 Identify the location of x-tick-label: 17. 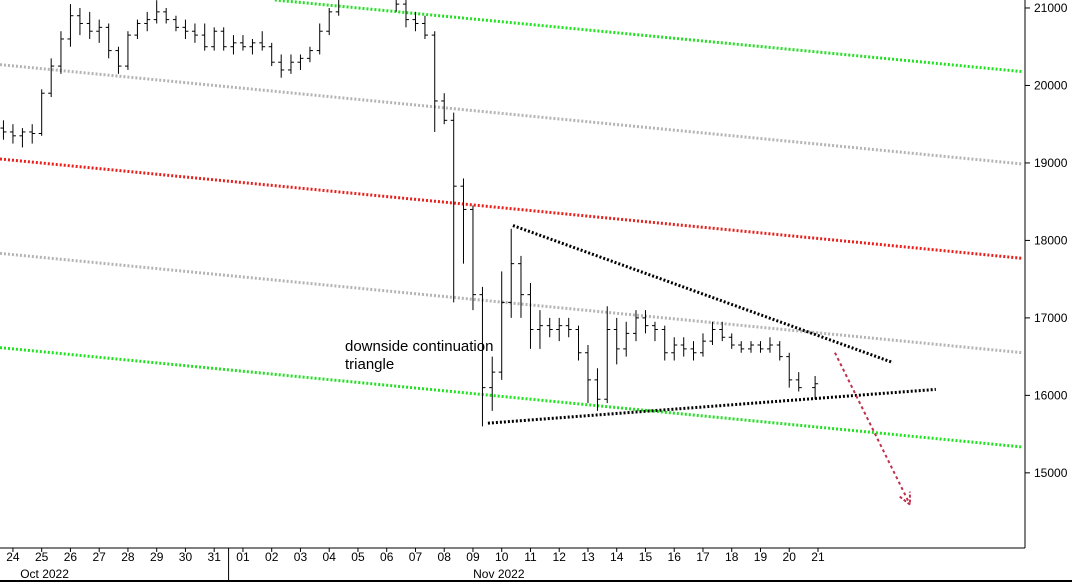
(703, 557).